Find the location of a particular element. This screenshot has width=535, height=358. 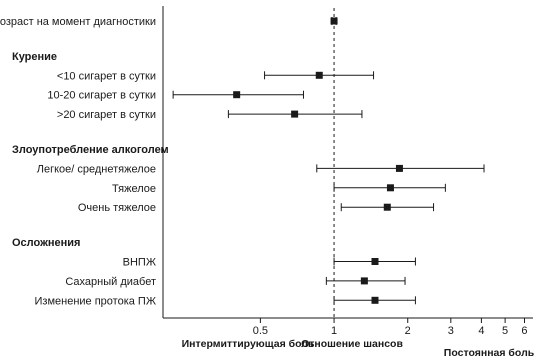

x-tick-label: 3 is located at coordinates (451, 331).